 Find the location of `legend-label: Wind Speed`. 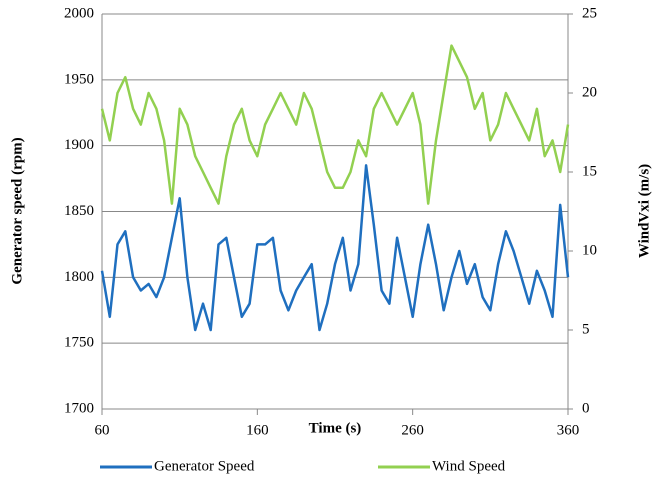

legend-label: Wind Speed is located at coordinates (469, 466).